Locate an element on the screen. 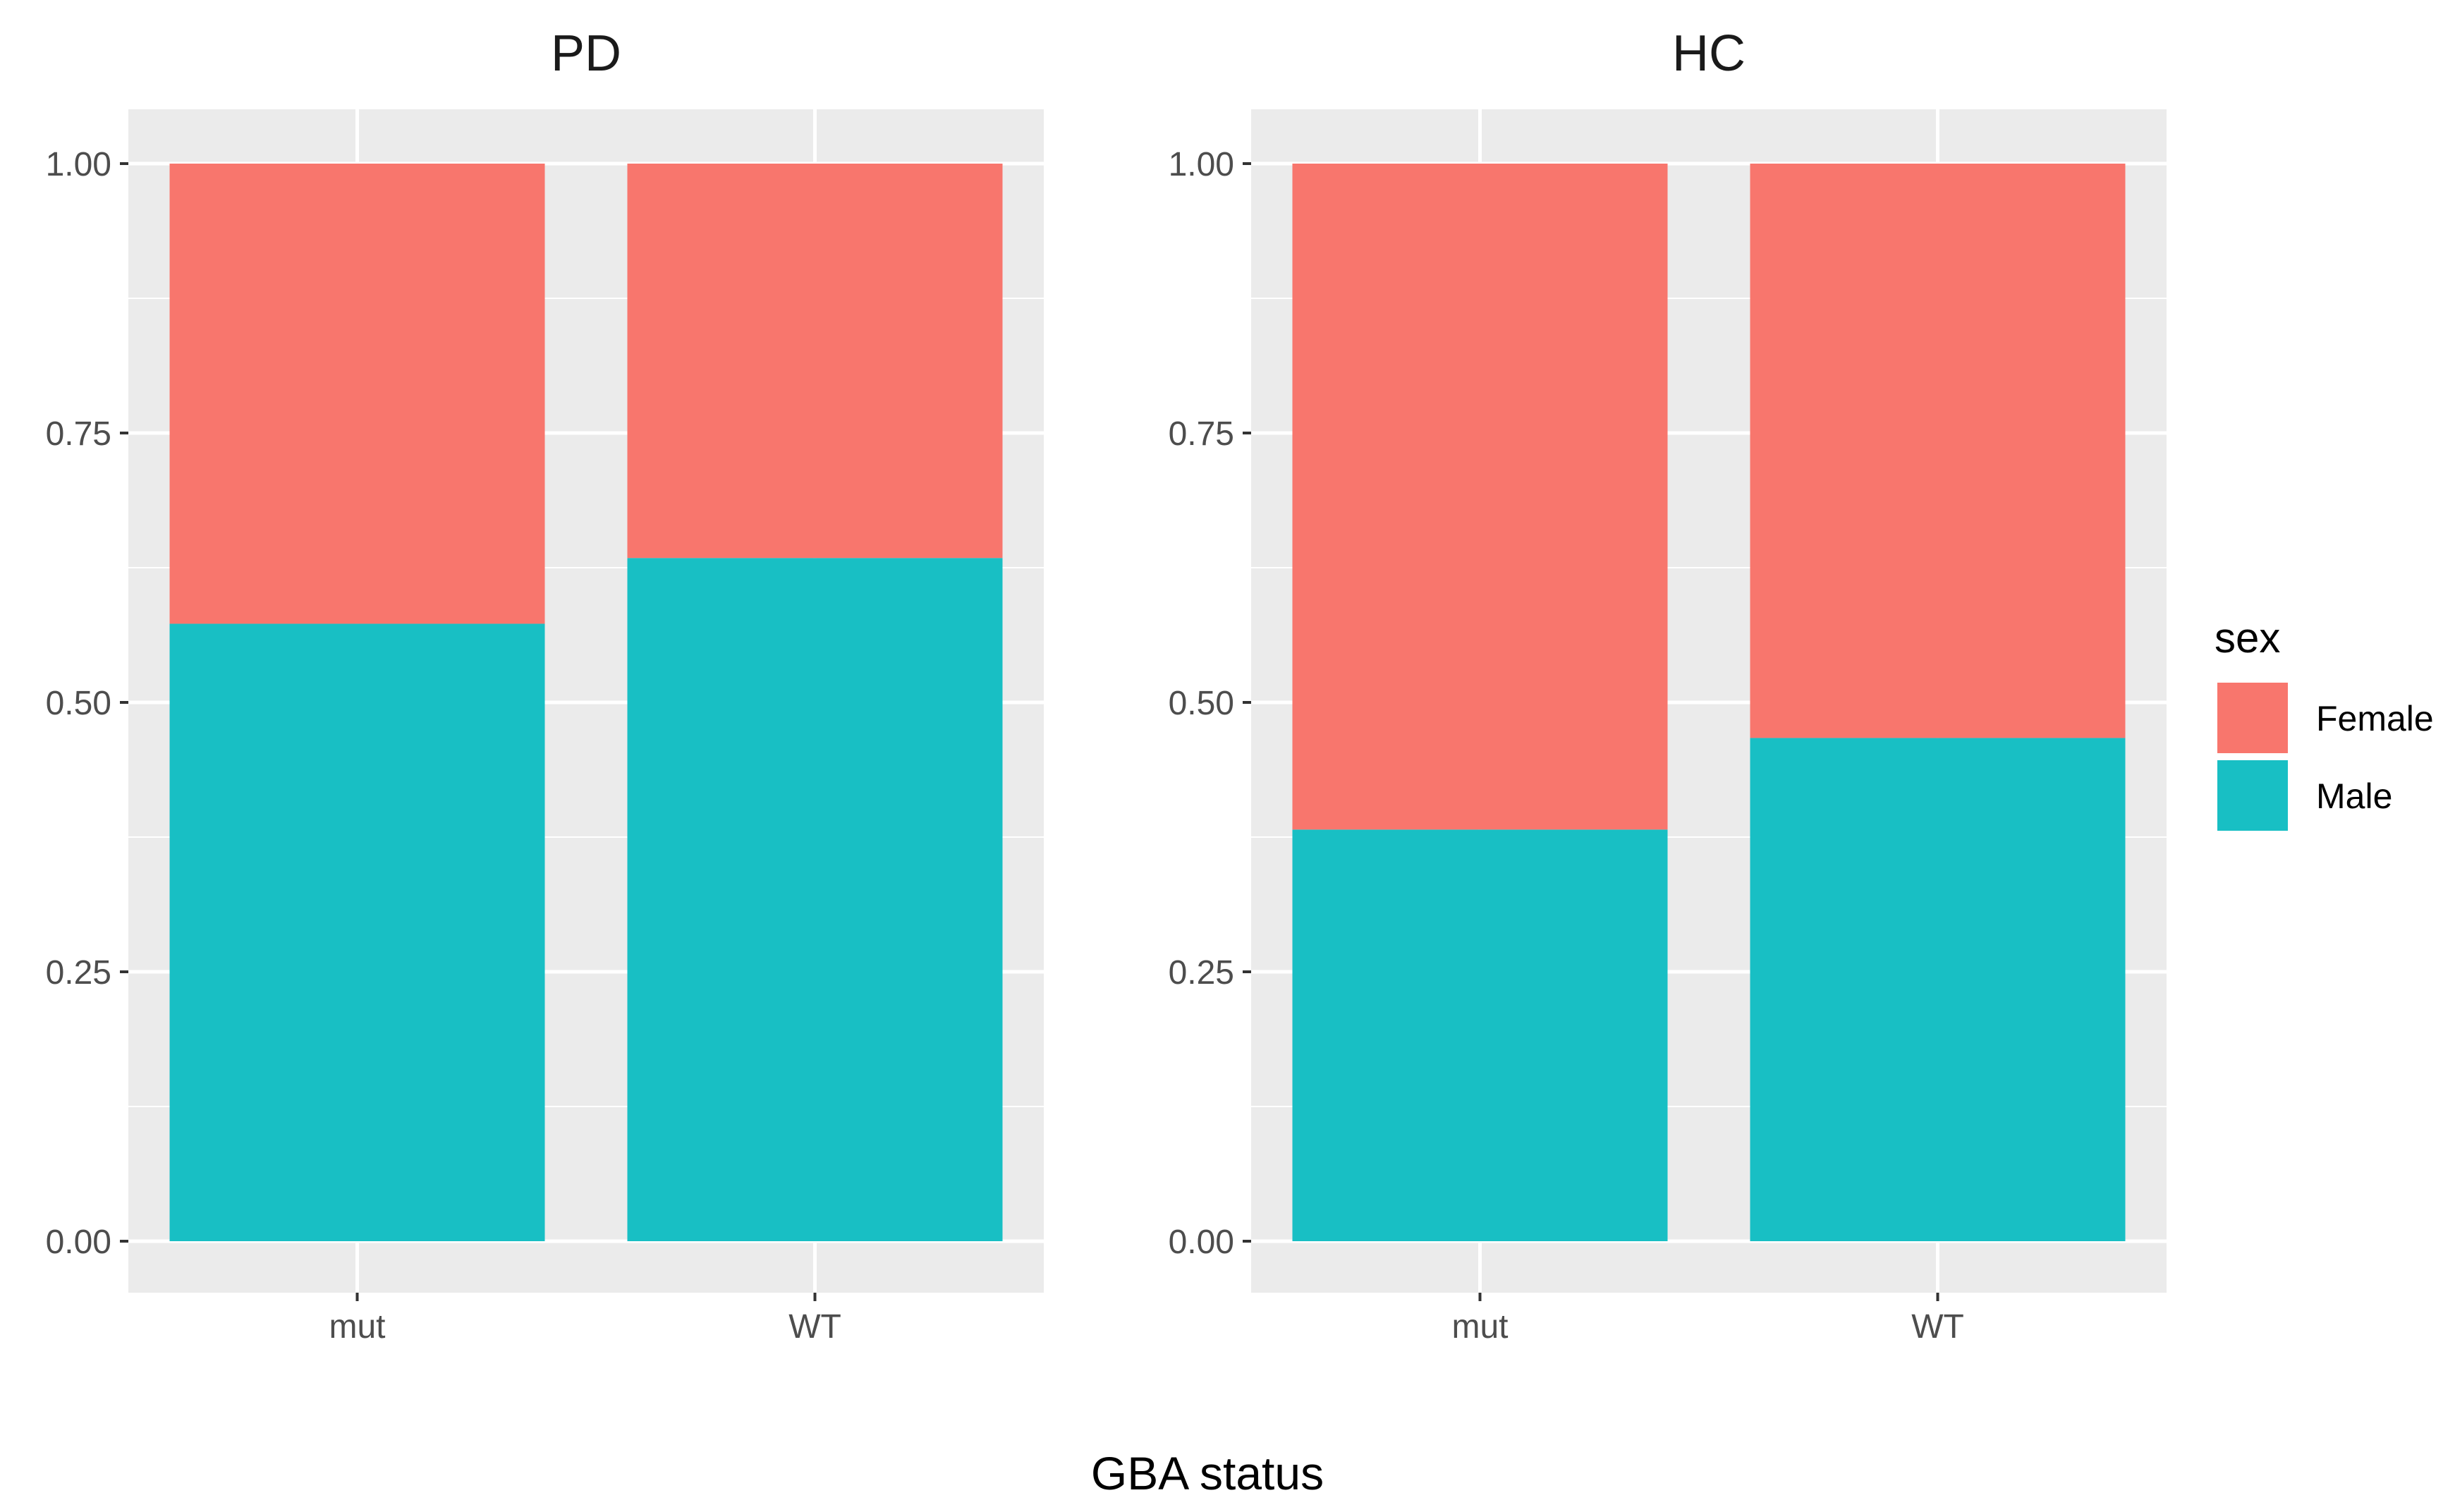  bar-pd-mut-male is located at coordinates (357, 932).